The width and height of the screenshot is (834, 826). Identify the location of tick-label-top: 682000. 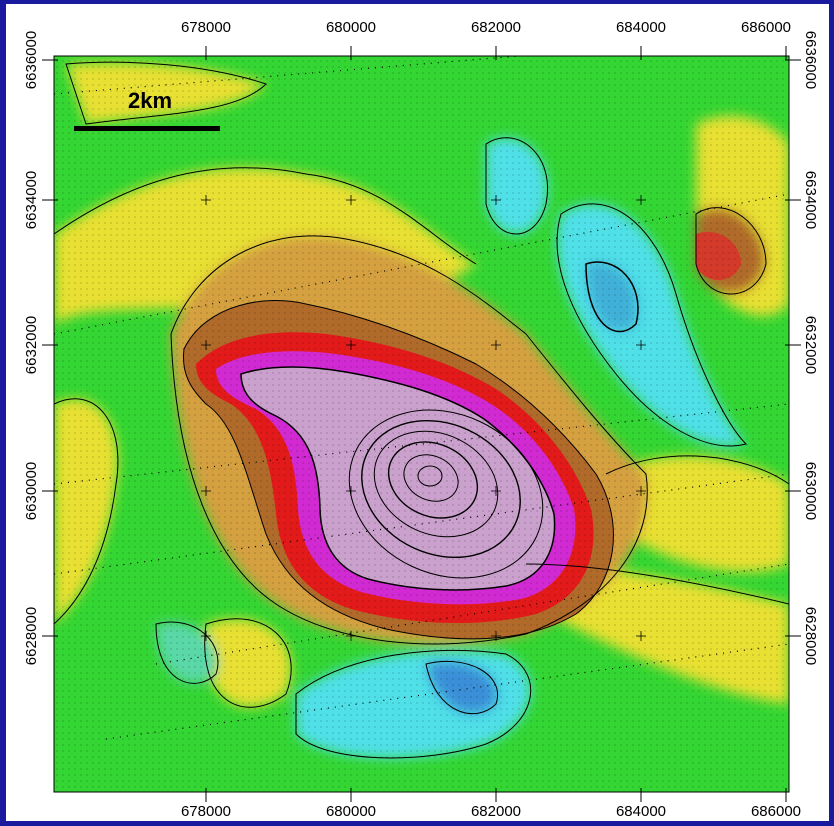
(496, 27).